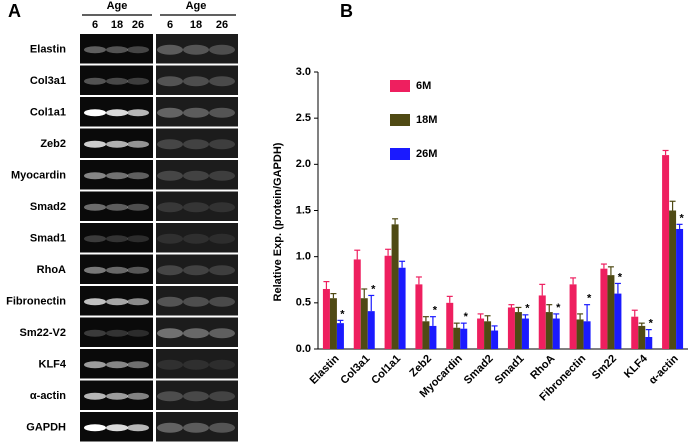 This screenshot has width=695, height=444. Describe the element at coordinates (542, 367) in the screenshot. I see `x-tick-label: RhoA` at that location.